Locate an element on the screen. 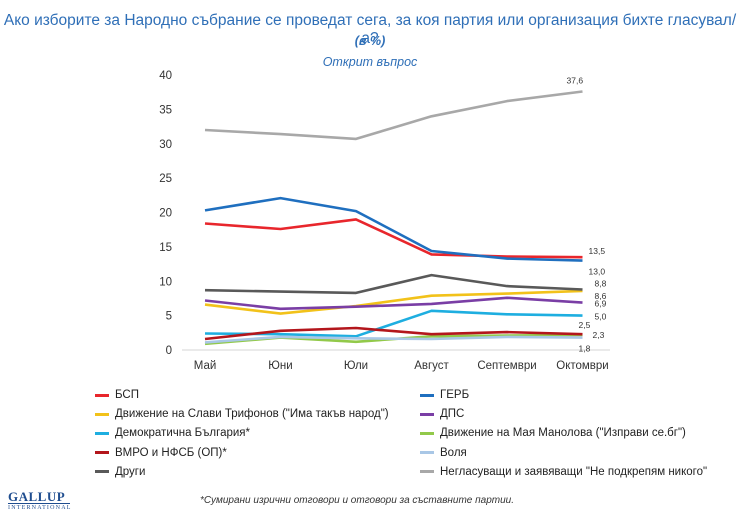  x-tick-label: Май is located at coordinates (205, 366).